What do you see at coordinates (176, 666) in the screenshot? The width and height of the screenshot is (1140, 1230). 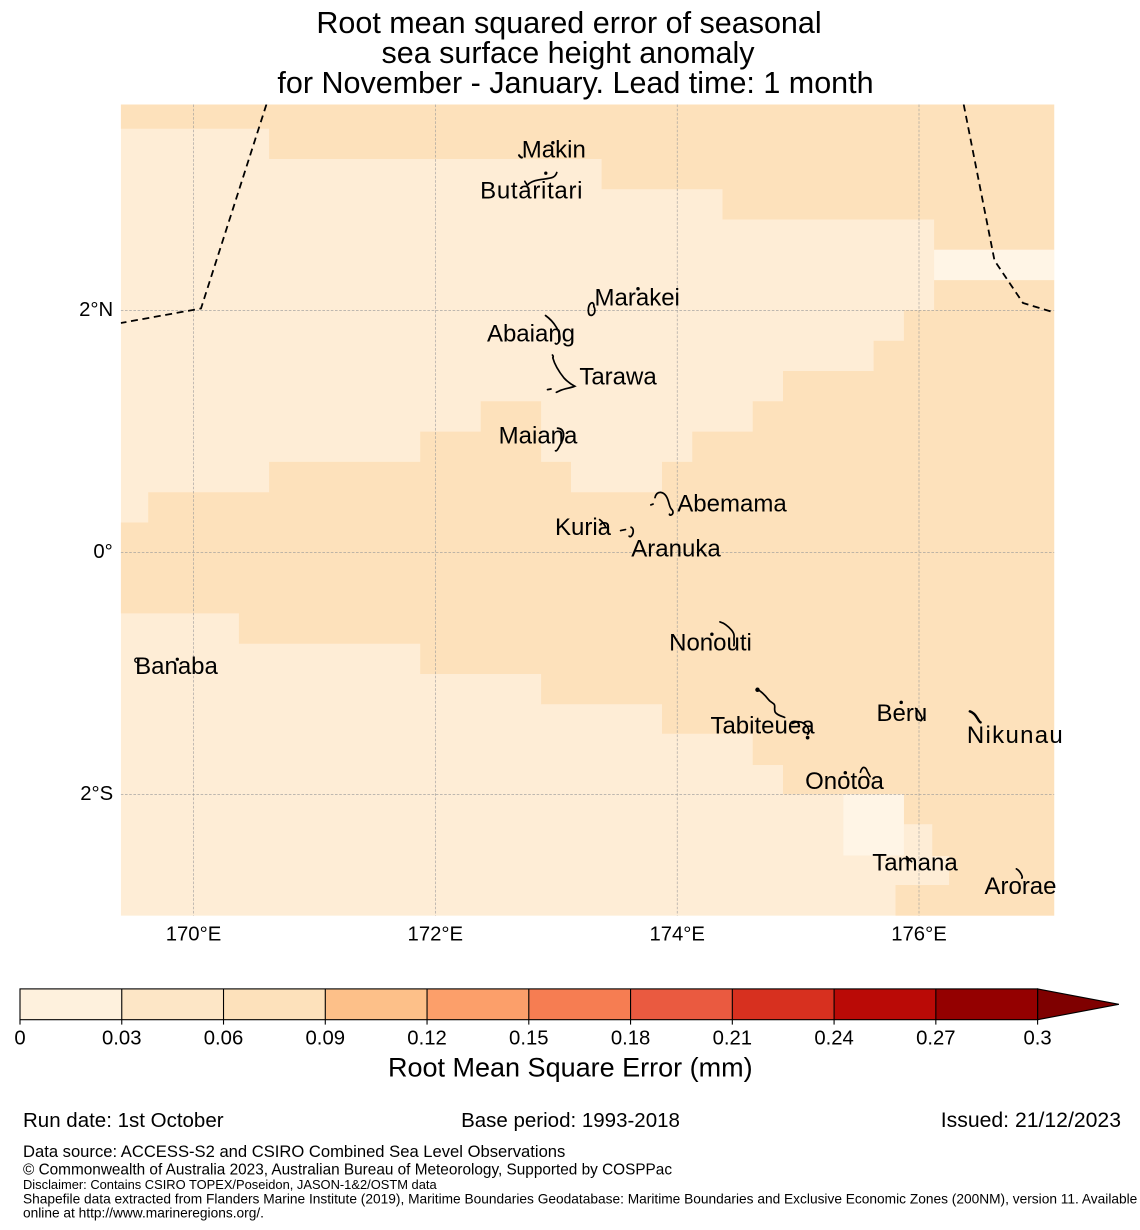 I see `svg-text: Banaba` at bounding box center [176, 666].